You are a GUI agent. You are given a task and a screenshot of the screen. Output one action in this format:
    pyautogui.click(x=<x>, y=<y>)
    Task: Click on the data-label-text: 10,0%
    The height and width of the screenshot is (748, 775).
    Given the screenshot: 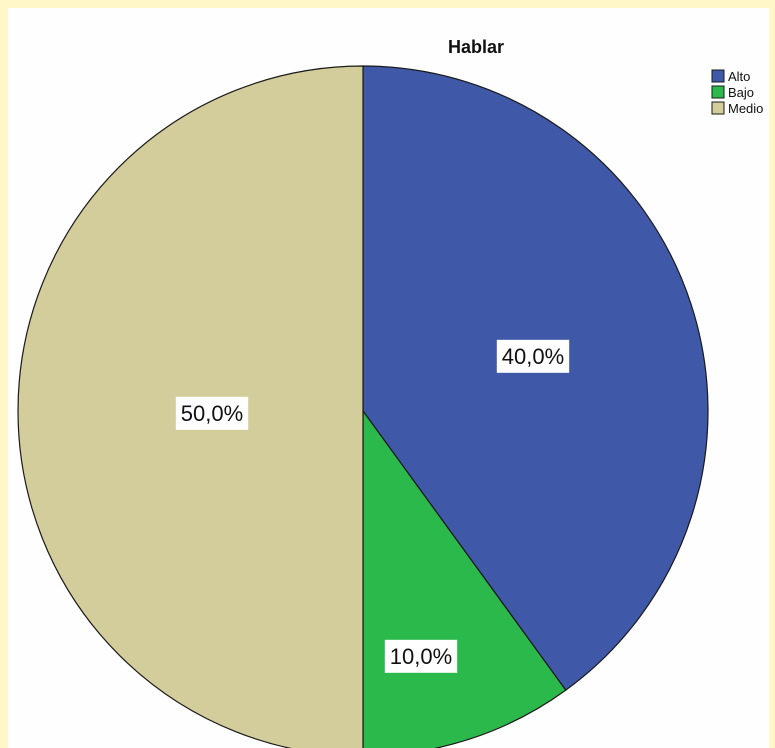 What is the action you would take?
    pyautogui.click(x=421, y=656)
    